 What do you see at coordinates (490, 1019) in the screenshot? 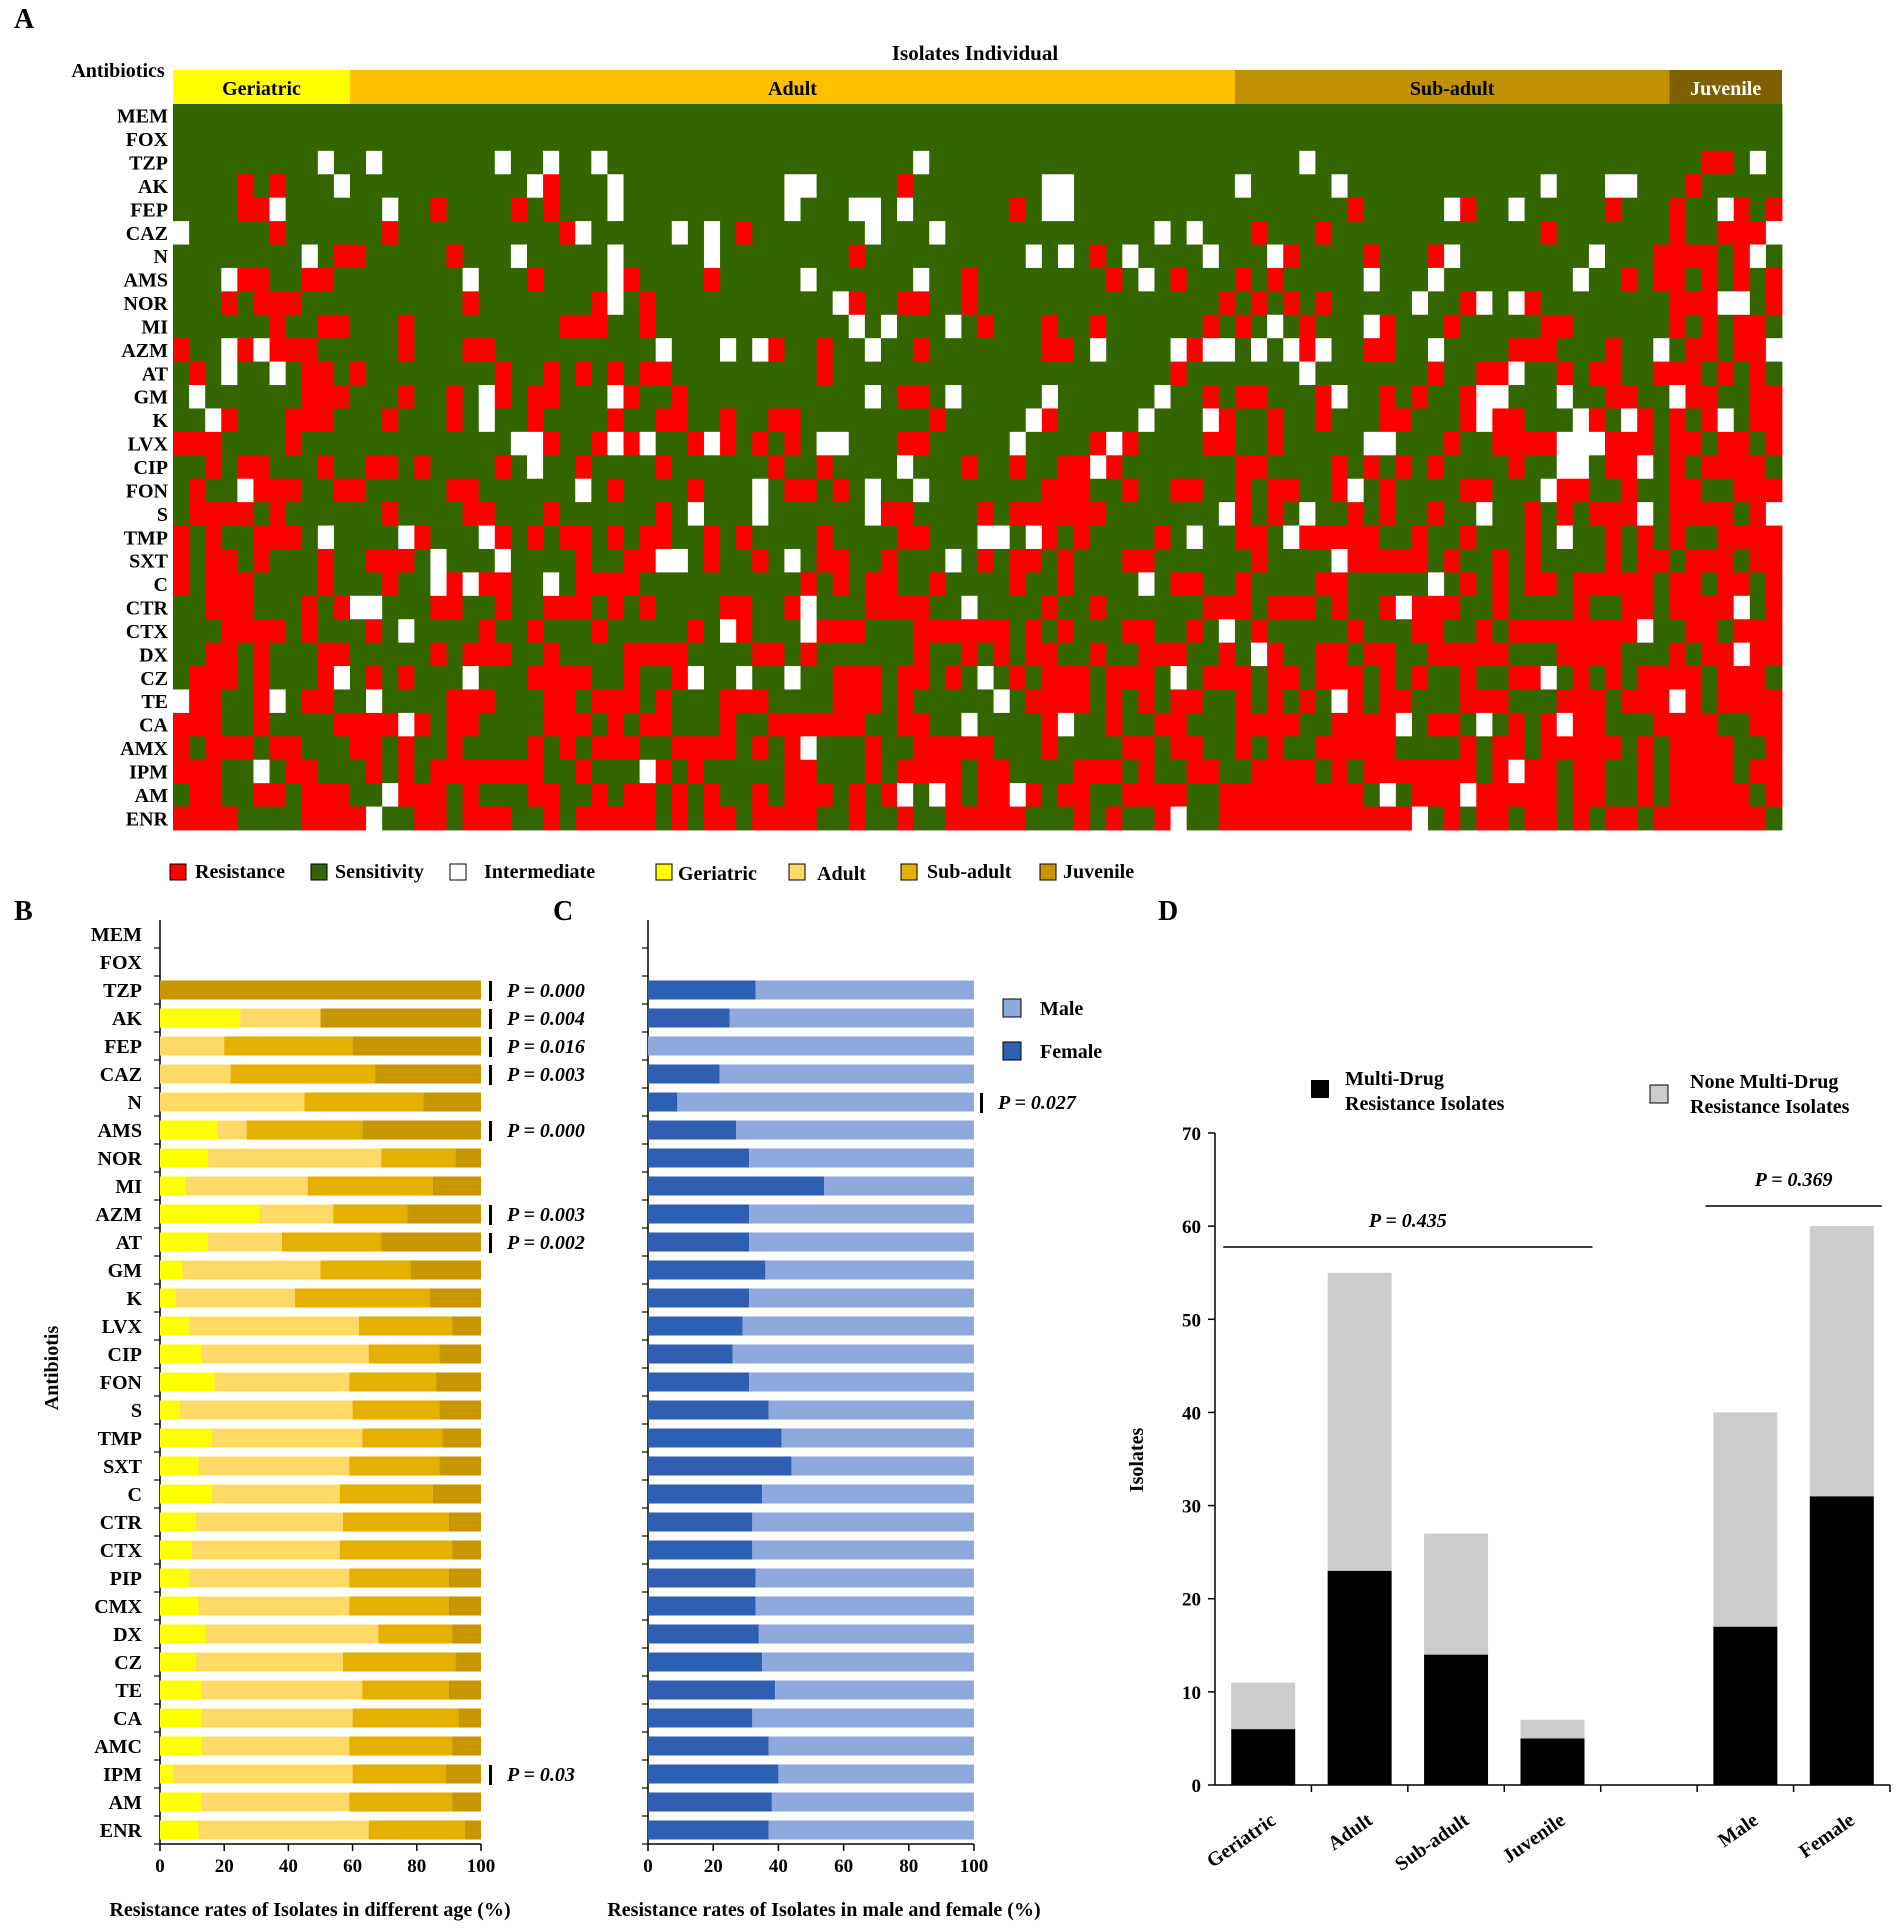
I see `panel-b-annotation-marker` at bounding box center [490, 1019].